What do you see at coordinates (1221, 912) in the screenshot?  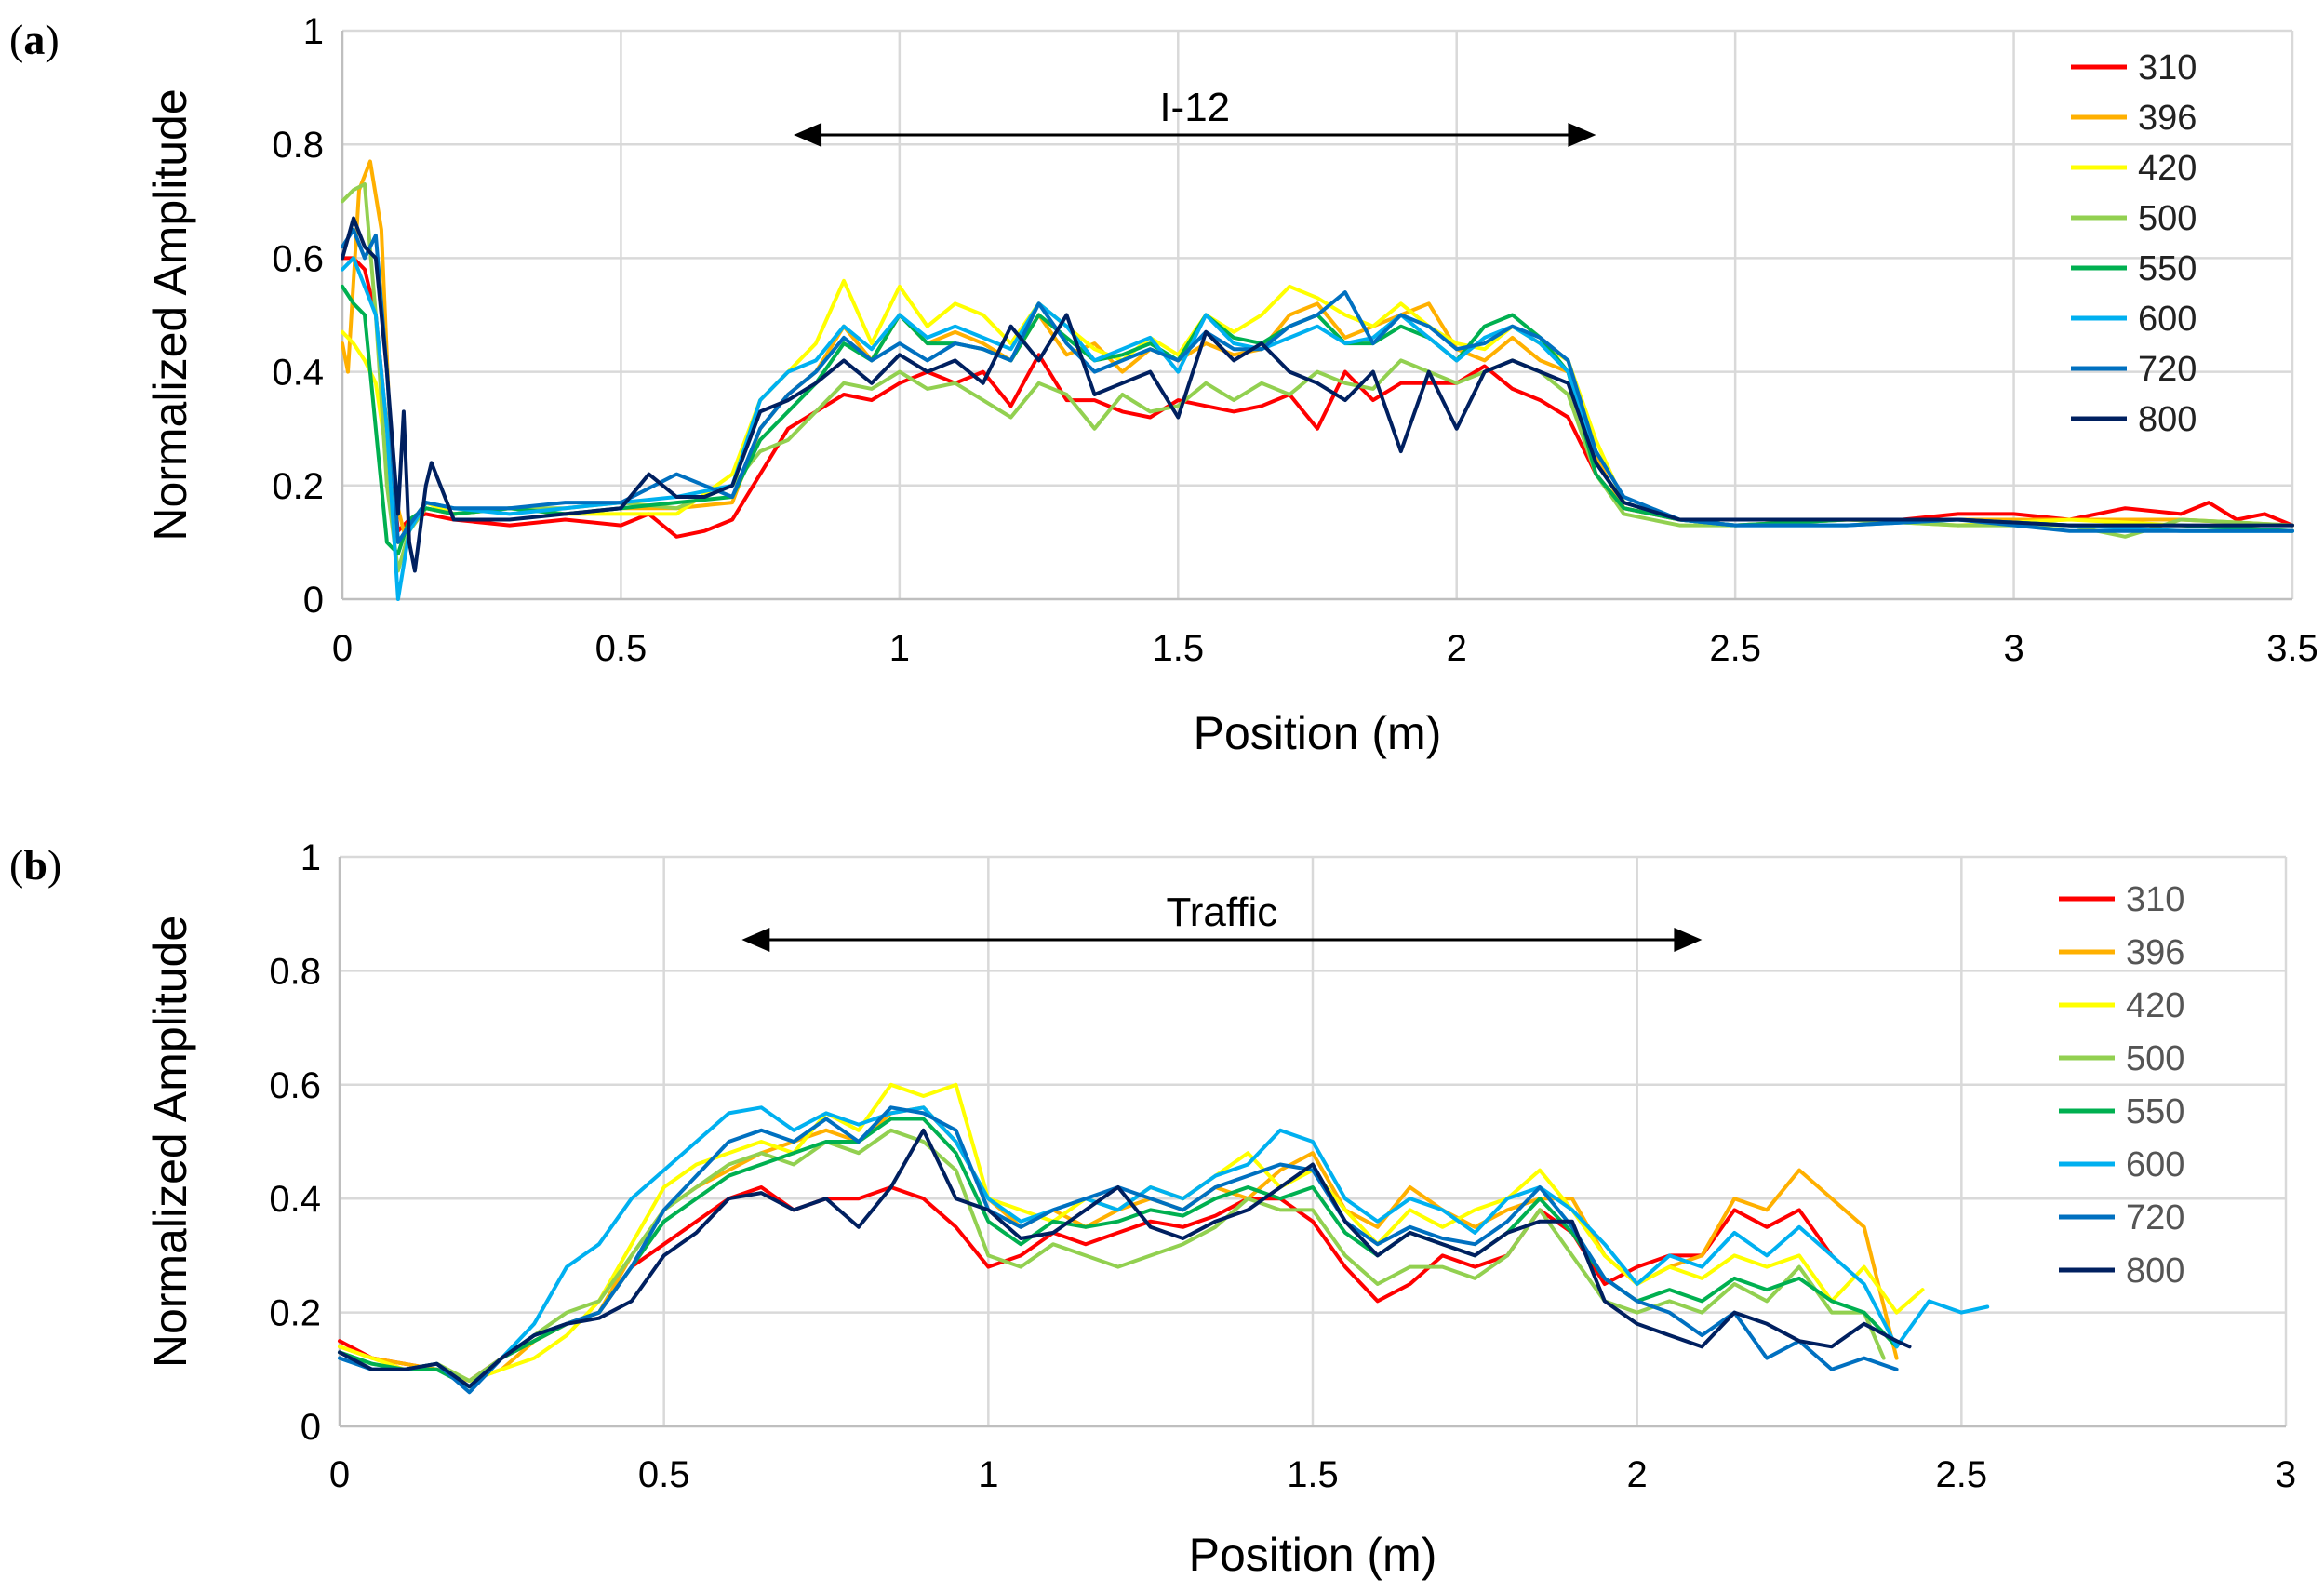 I see `annotation-label: Traffic` at bounding box center [1221, 912].